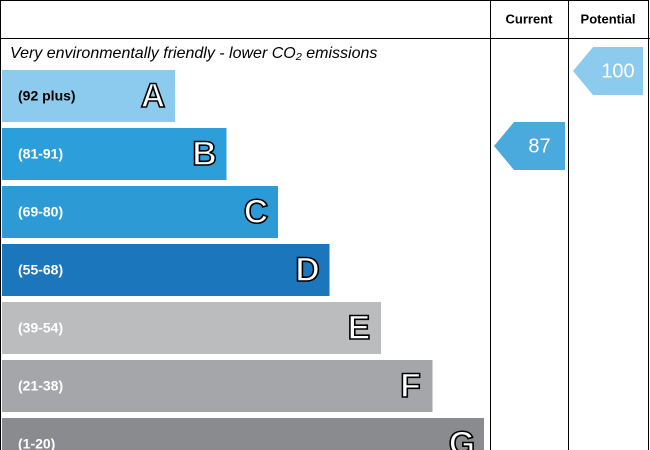 Image resolution: width=650 pixels, height=450 pixels. What do you see at coordinates (40, 154) in the screenshot?
I see `band-range: (81-91)` at bounding box center [40, 154].